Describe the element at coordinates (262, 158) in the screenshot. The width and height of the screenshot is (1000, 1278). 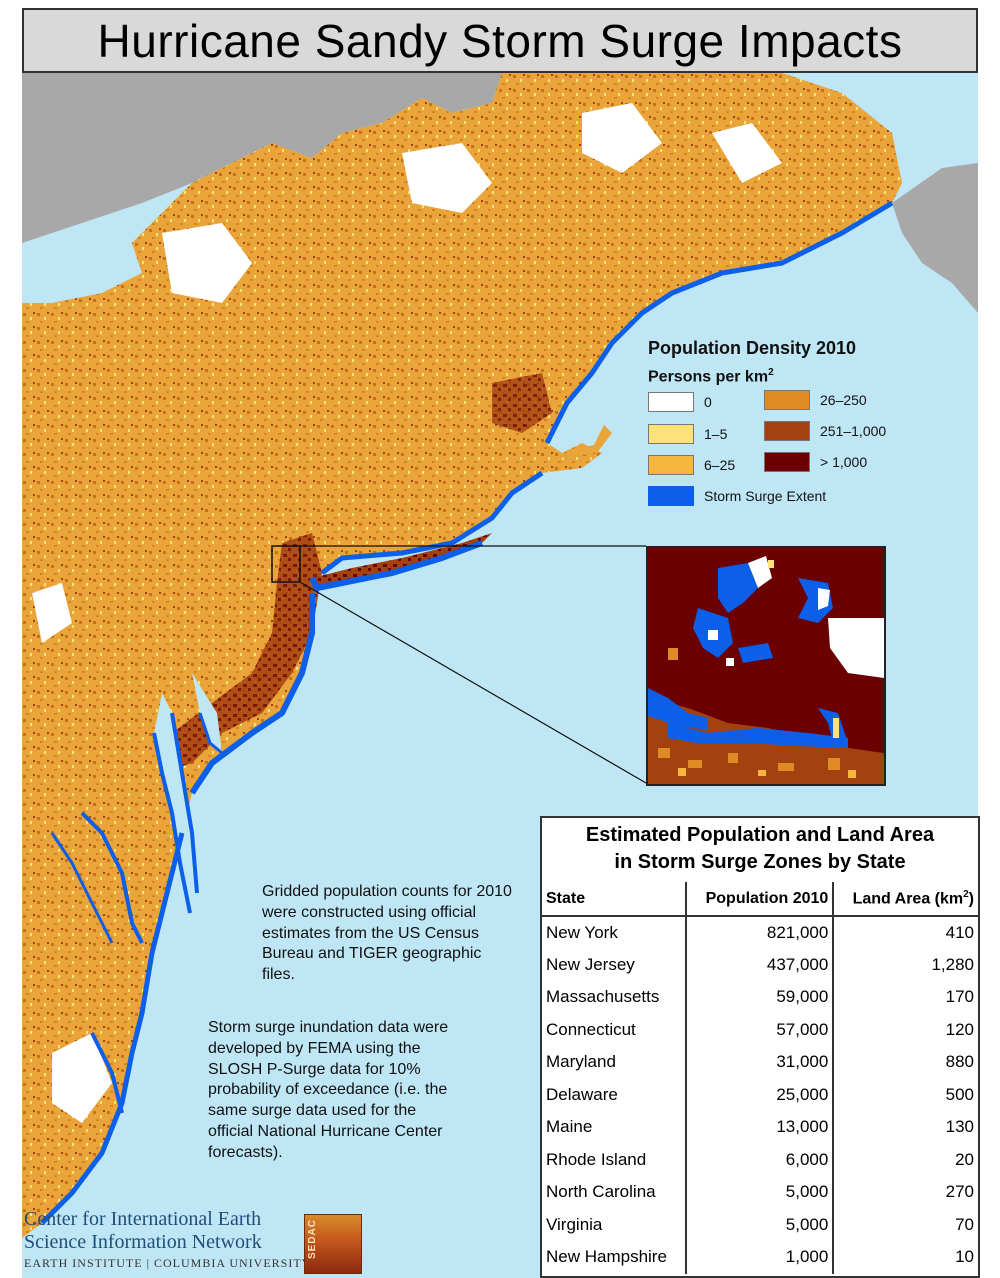
I see `canada-land` at that location.